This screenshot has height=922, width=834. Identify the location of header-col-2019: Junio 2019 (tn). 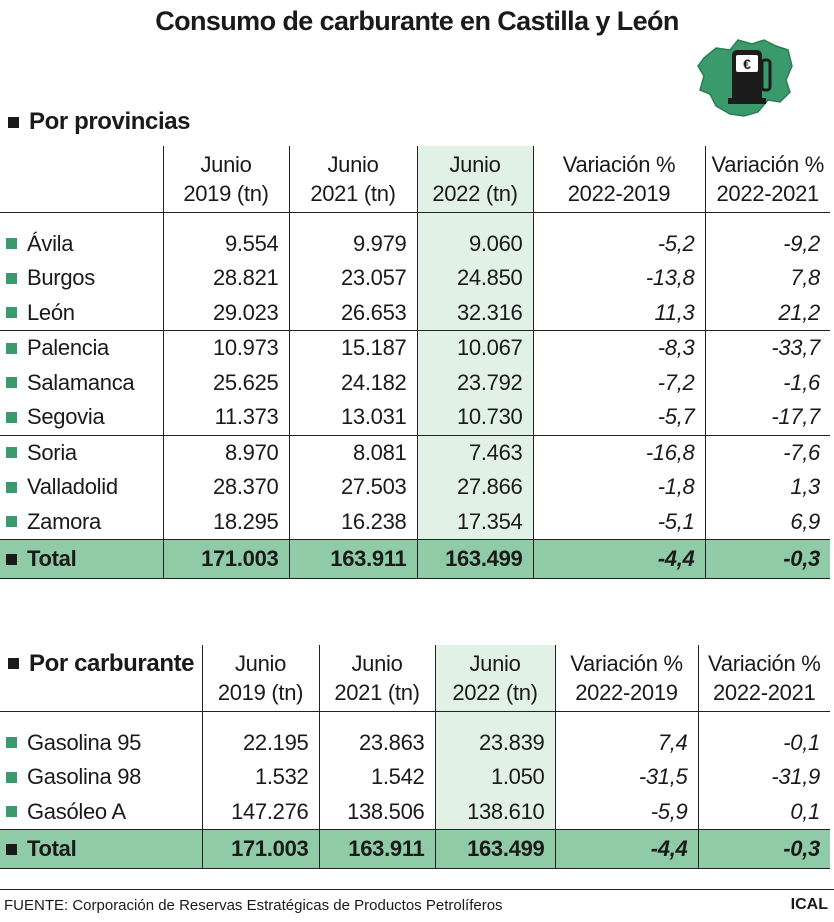
(260, 678).